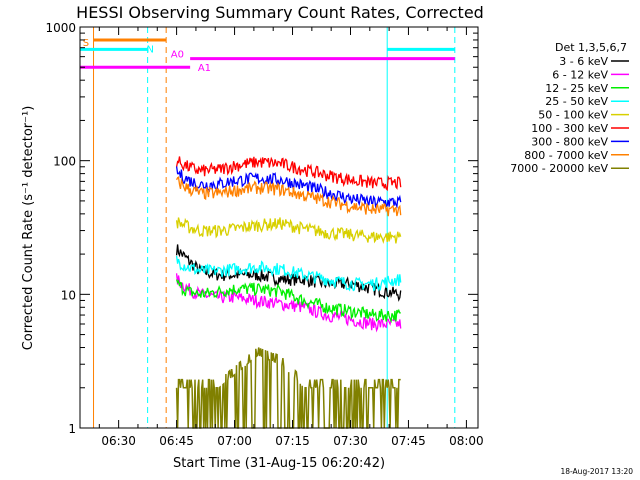 The height and width of the screenshot is (480, 640). Describe the element at coordinates (288, 301) in the screenshot. I see `series-line-12-25-kev` at that location.